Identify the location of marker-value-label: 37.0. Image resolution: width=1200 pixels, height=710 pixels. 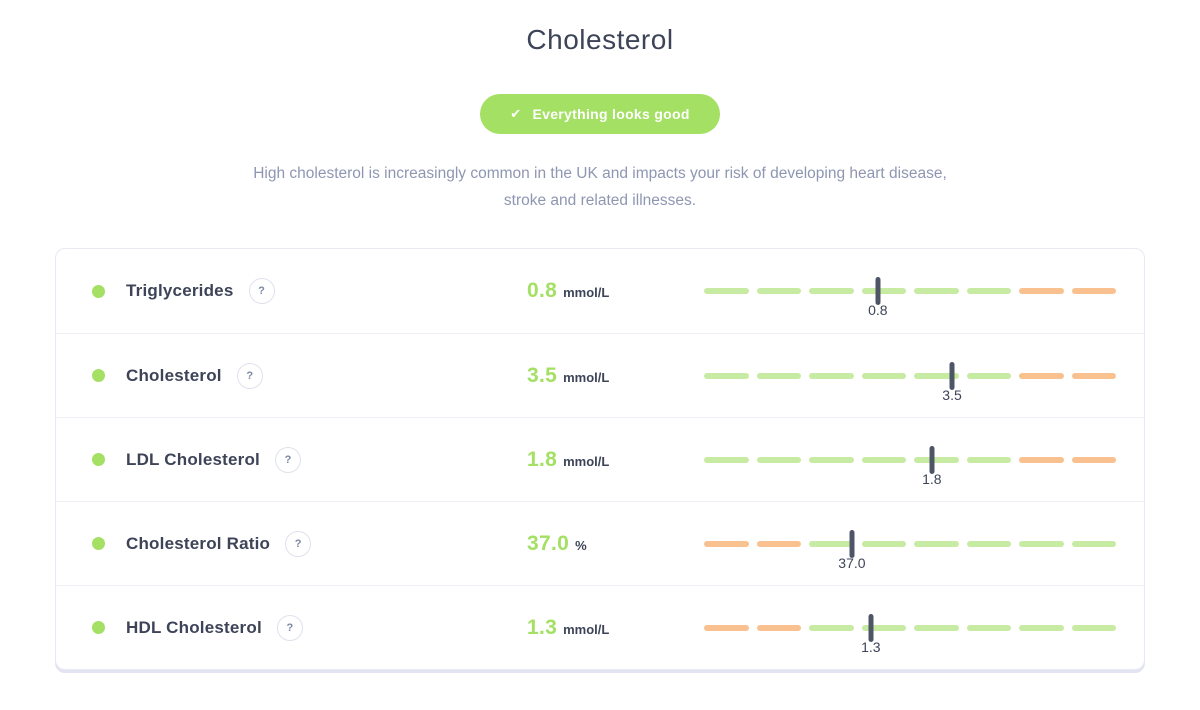
(852, 562).